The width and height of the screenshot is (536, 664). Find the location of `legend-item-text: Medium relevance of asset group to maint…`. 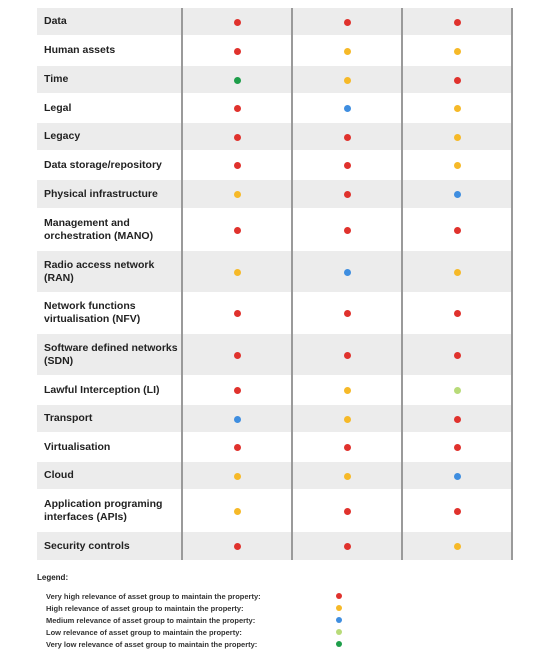

legend-item-text: Medium relevance of asset group to maint… is located at coordinates (151, 620).